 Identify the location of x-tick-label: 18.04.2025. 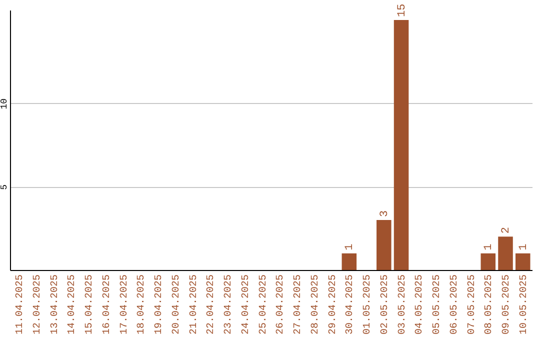
(142, 304).